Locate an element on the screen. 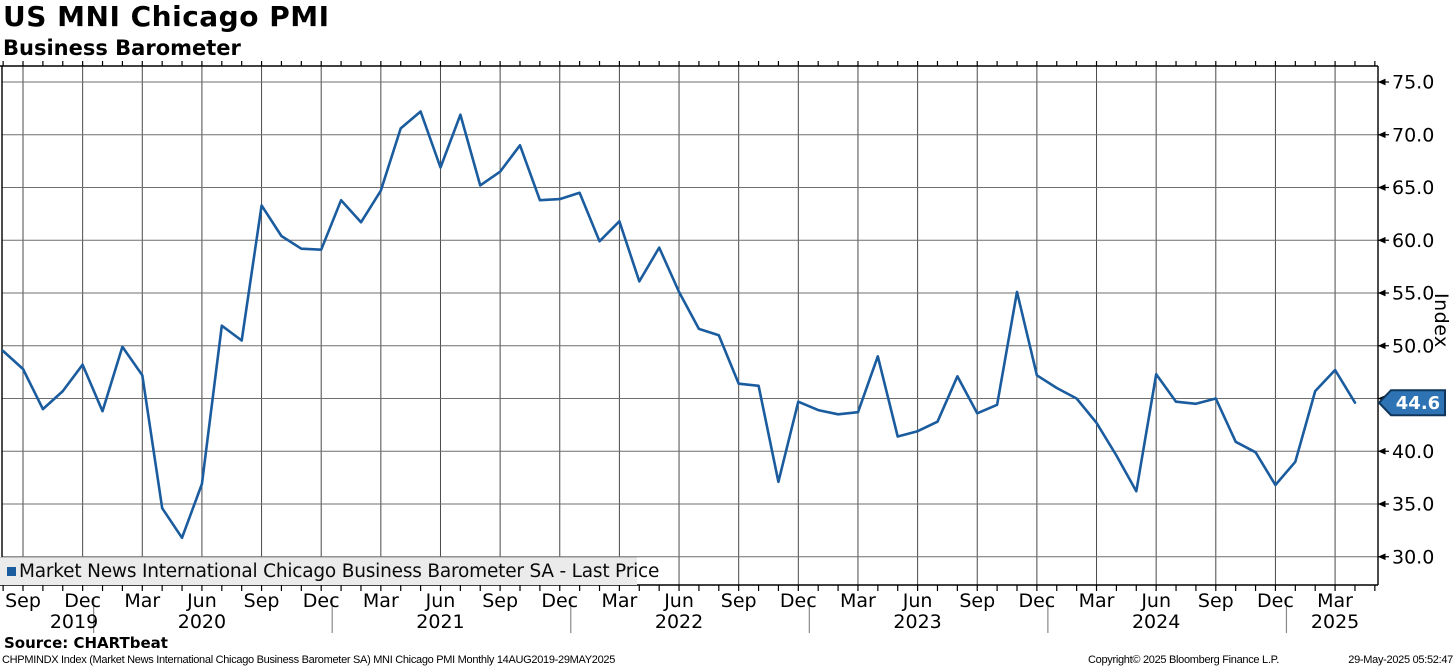  year-label: 2019 is located at coordinates (74, 622).